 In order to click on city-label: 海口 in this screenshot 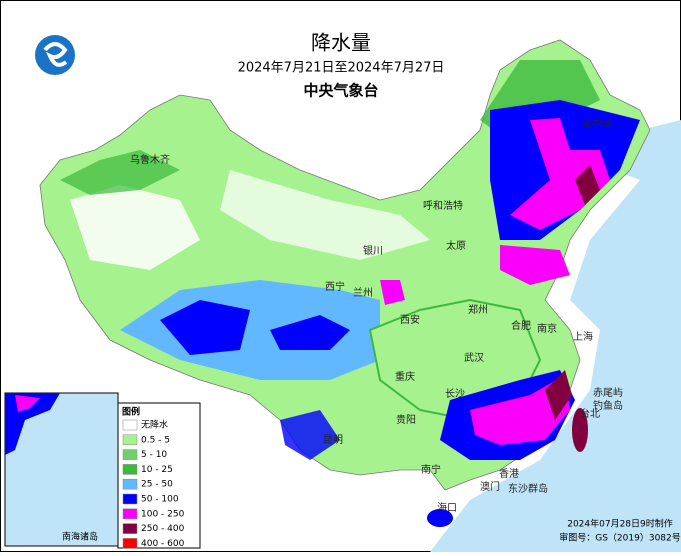, I will do `click(447, 507)`.